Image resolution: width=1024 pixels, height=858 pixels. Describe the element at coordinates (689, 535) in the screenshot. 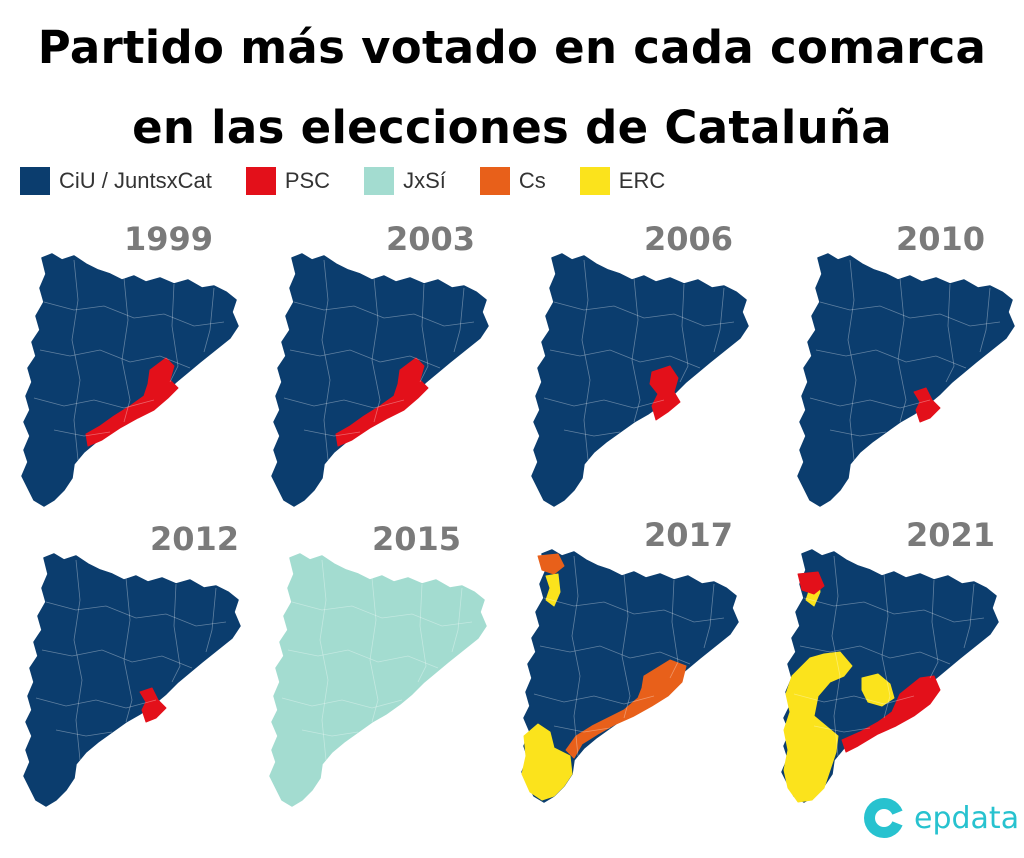

I see `year-label: 2017` at that location.